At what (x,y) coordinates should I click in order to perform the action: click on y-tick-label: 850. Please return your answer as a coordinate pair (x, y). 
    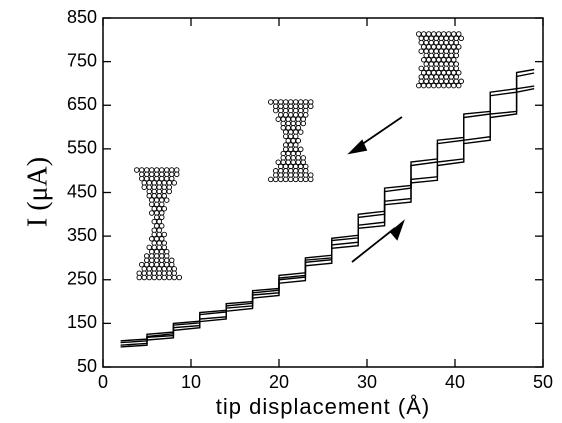
    Looking at the image, I should click on (82, 17).